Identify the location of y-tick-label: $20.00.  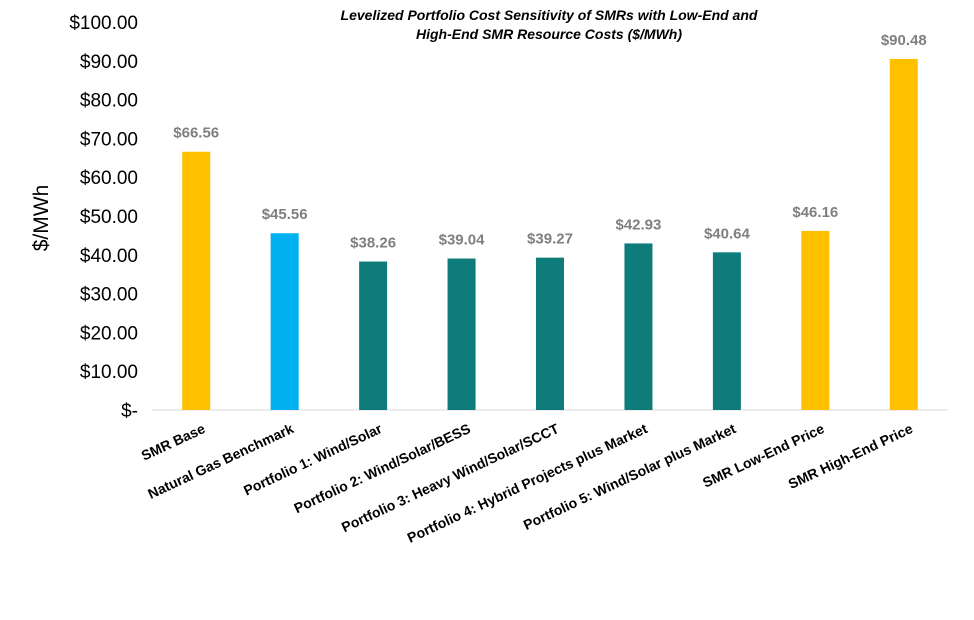
(109, 333).